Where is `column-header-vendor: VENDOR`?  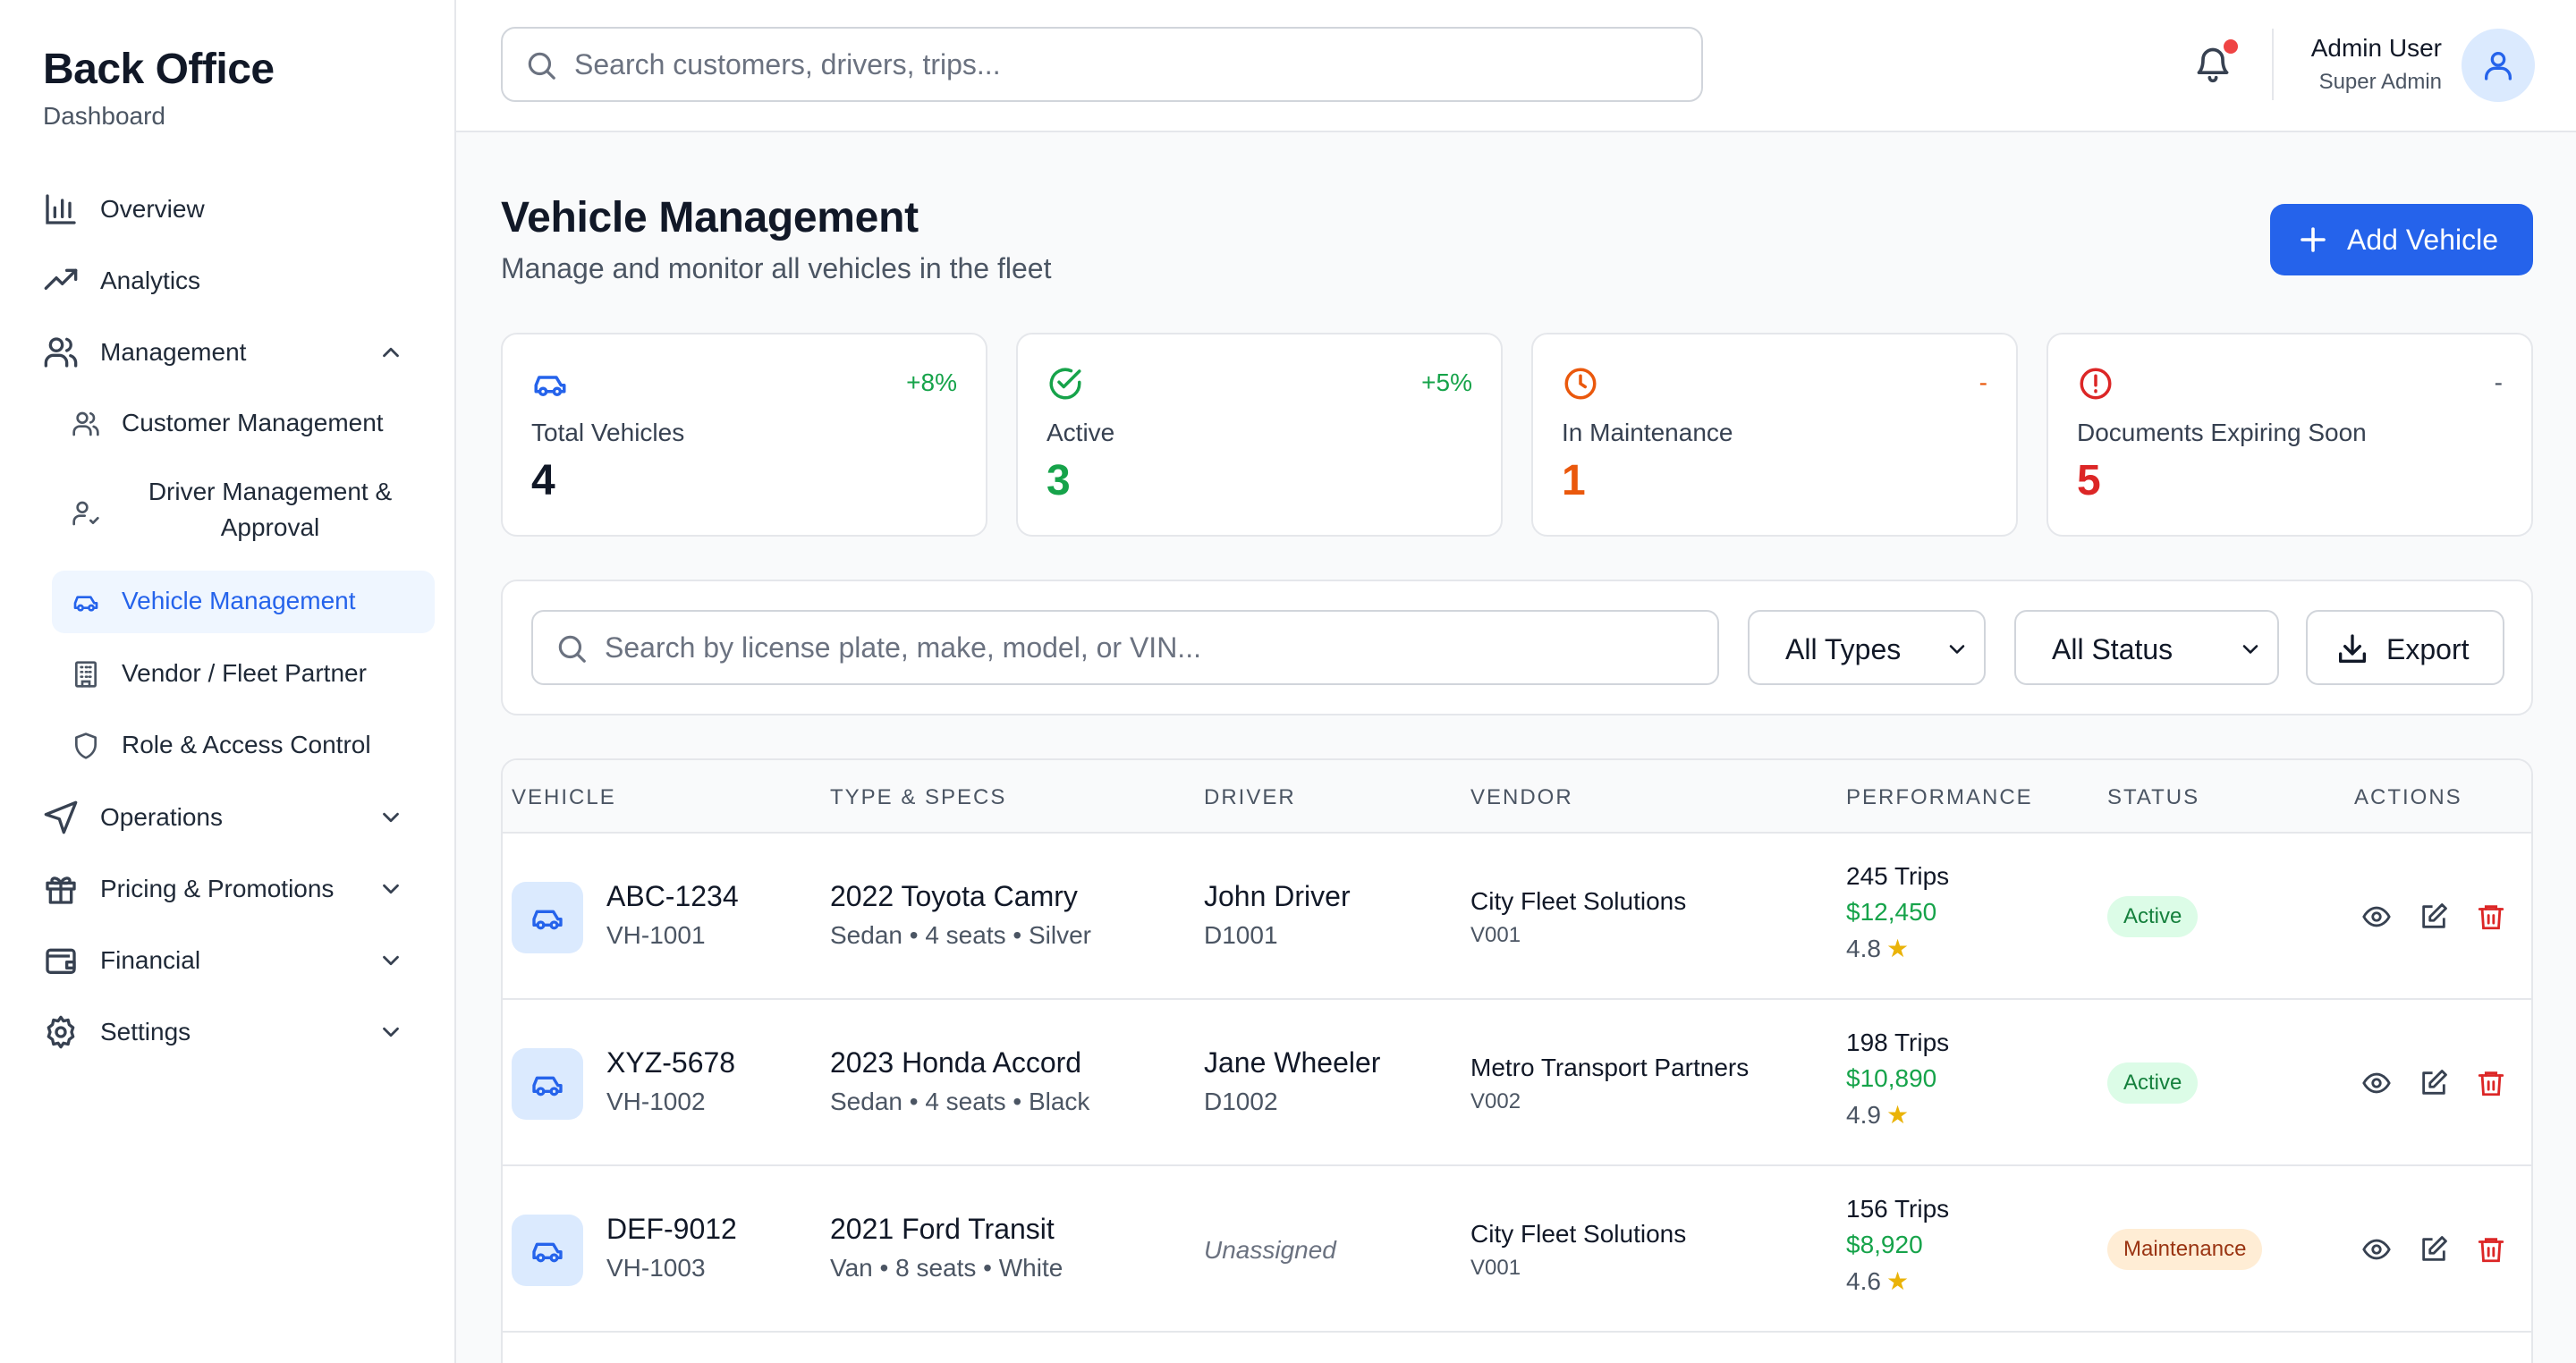
column-header-vendor: VENDOR is located at coordinates (1521, 797).